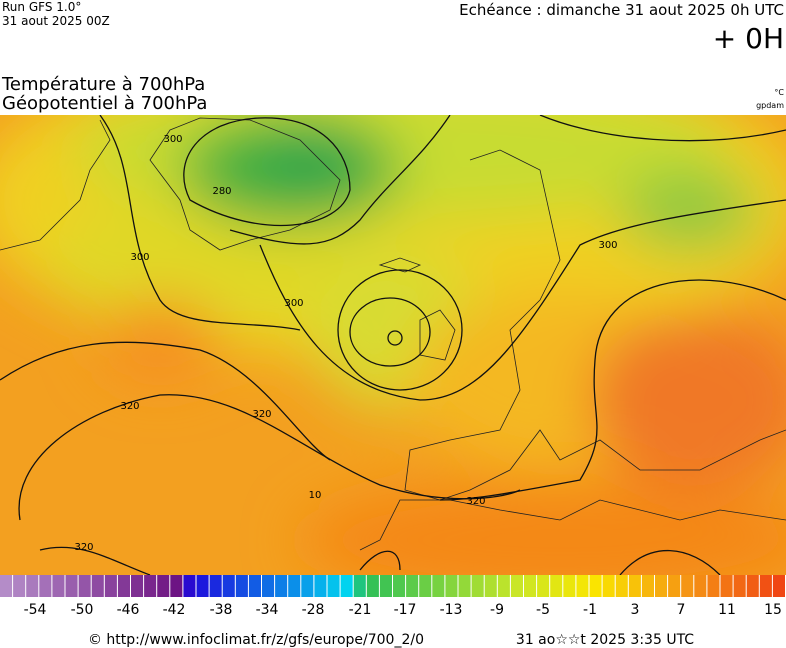  What do you see at coordinates (35, 610) in the screenshot?
I see `scale-label: -54` at bounding box center [35, 610].